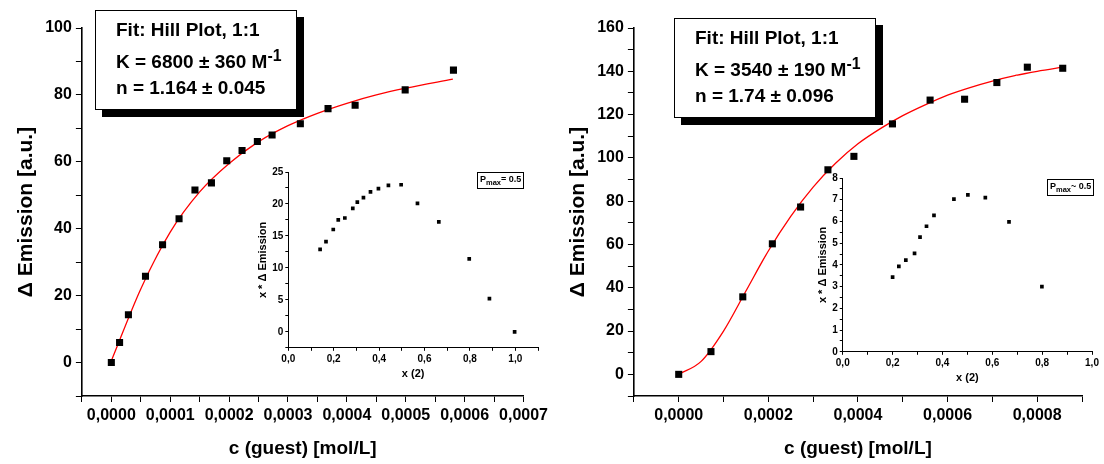 The height and width of the screenshot is (464, 1104). Describe the element at coordinates (778, 68) in the screenshot. I see `annotation: K = 3540 ± 190 M$^{-1}$` at that location.